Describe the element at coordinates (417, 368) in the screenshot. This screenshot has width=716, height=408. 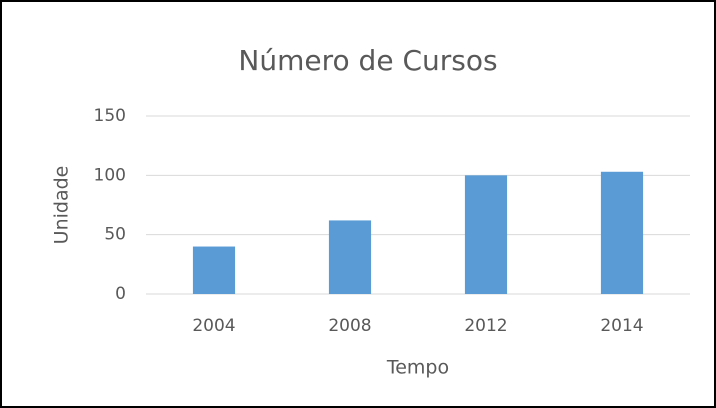
I see `x-axis-label: Tempo` at that location.